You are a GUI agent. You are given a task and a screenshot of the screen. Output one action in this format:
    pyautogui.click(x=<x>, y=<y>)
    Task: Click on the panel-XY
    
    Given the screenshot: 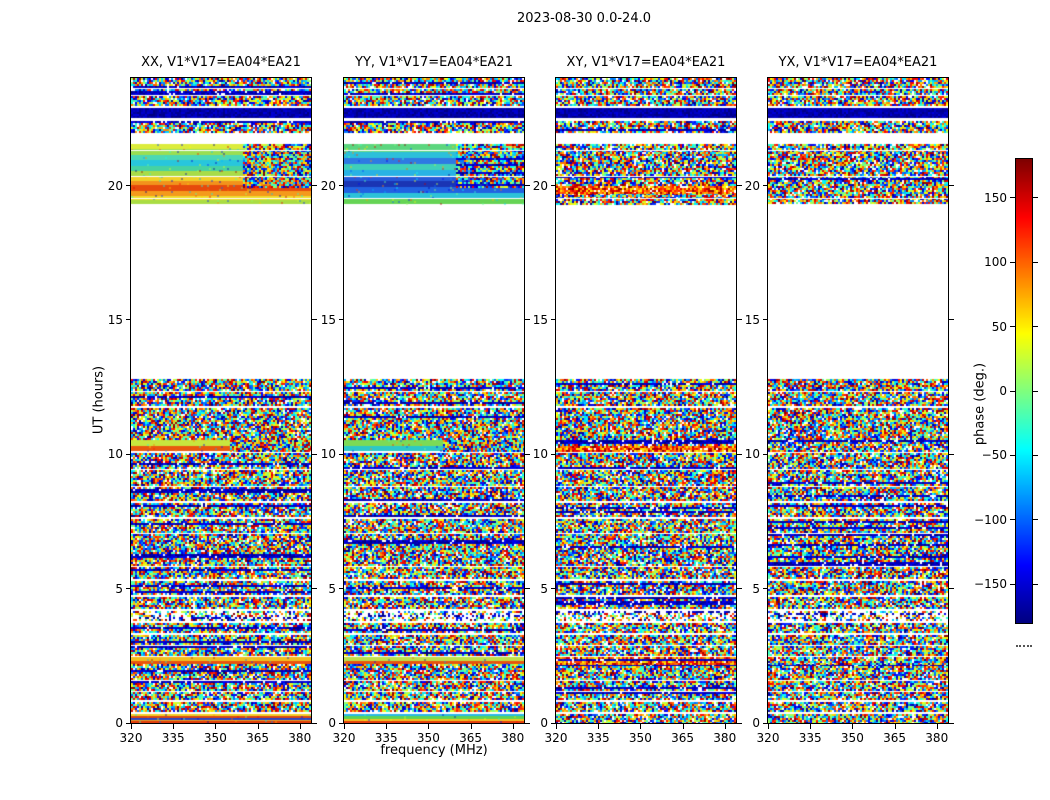 What is the action you would take?
    pyautogui.click(x=646, y=400)
    